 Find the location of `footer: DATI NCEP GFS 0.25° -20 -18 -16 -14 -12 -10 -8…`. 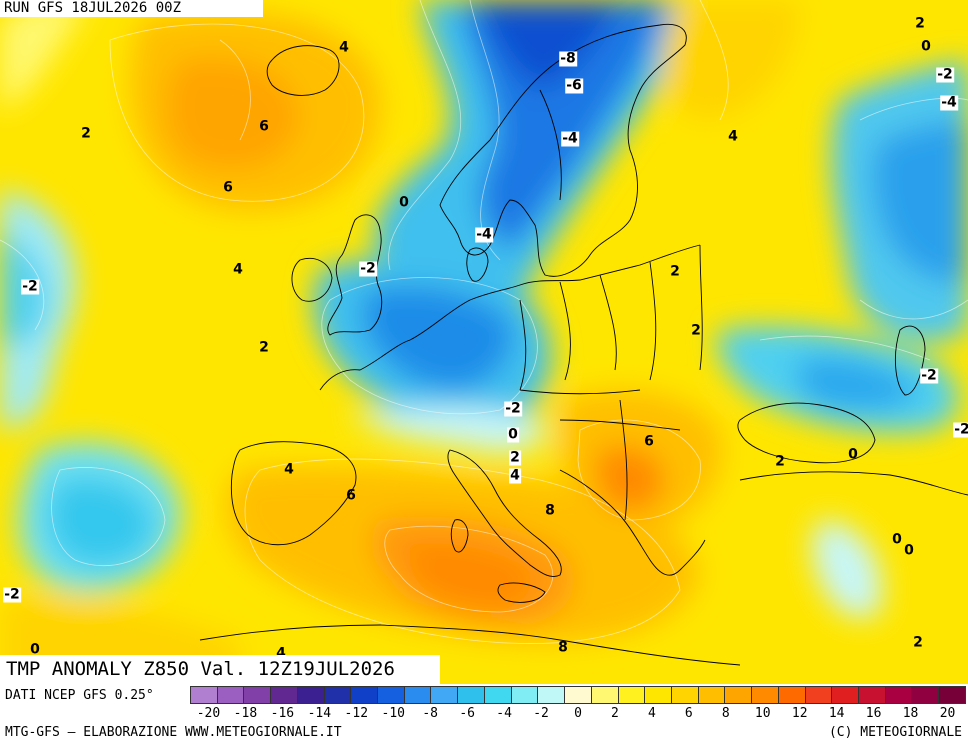

footer: DATI NCEP GFS 0.25° -20 -18 -16 -14 -12 -10 -8… is located at coordinates (484, 714).